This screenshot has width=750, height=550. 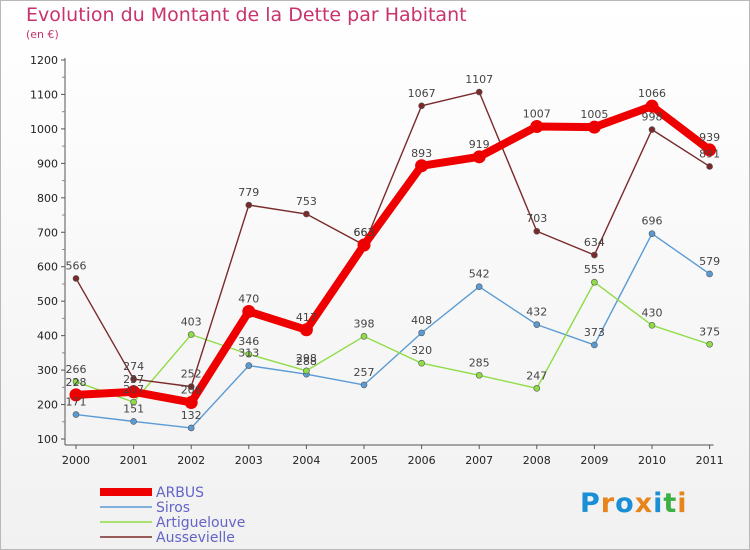 I want to click on data-label: 320, so click(x=421, y=350).